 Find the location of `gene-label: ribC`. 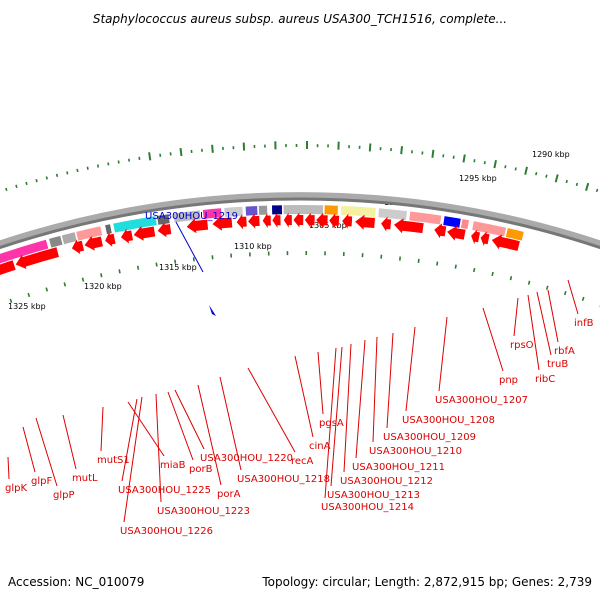

gene-label: ribC is located at coordinates (545, 379).